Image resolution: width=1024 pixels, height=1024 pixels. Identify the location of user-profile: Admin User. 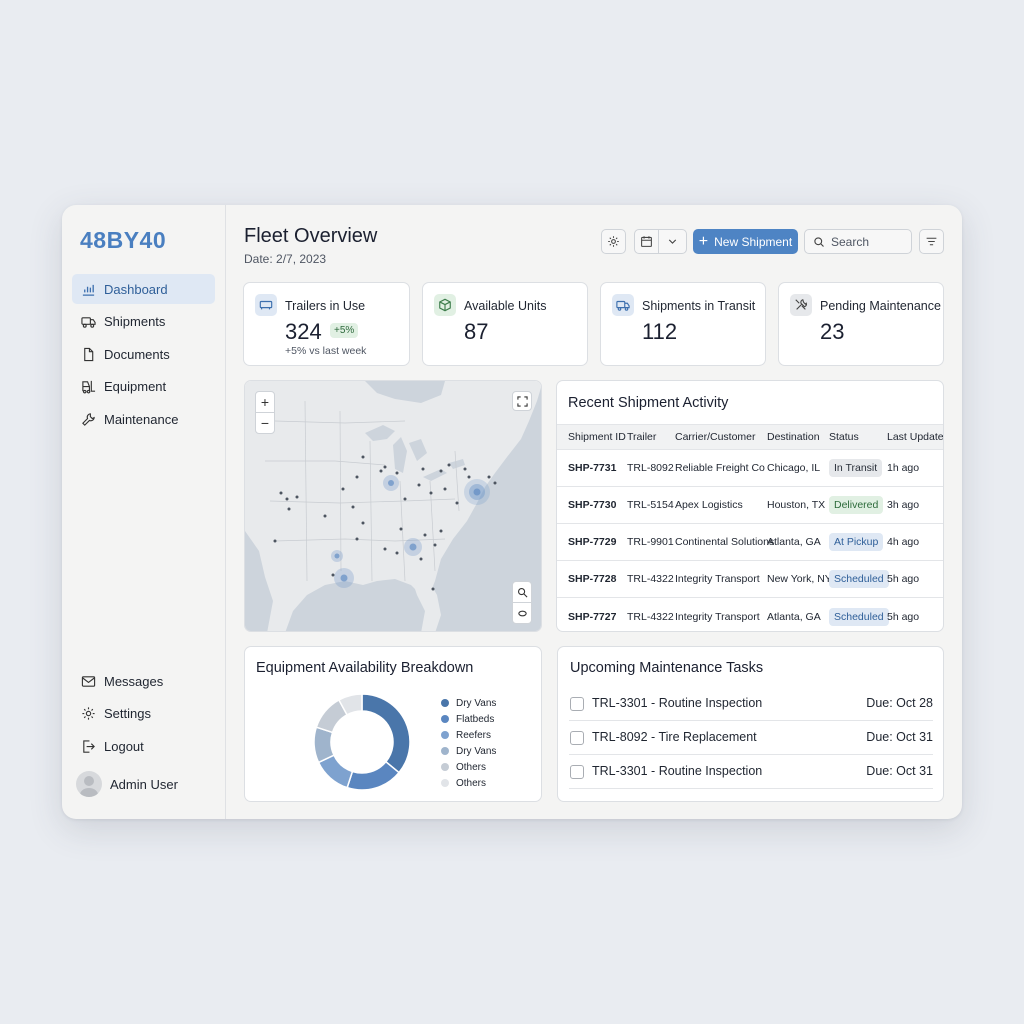
(143, 784).